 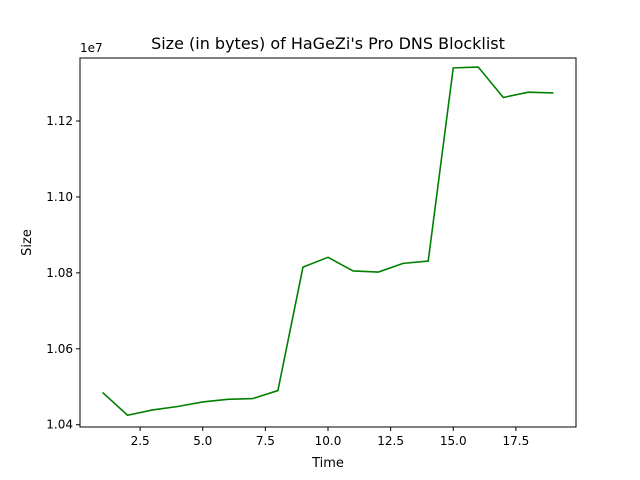 I want to click on y-tick-label: 1.12, so click(x=59, y=121).